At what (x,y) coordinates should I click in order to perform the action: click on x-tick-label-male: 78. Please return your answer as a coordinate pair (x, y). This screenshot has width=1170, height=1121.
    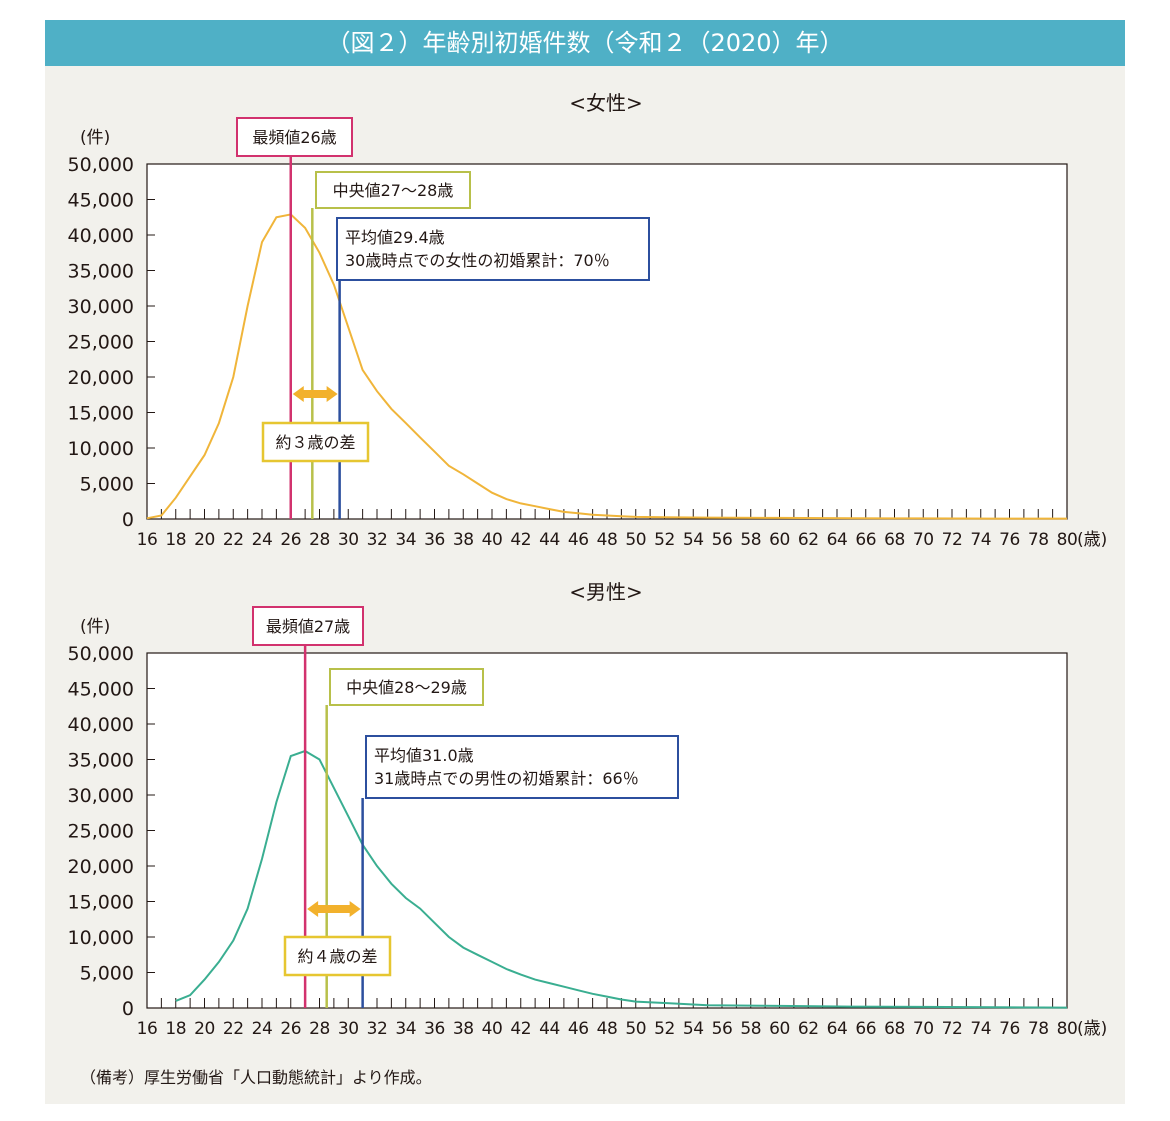
    Looking at the image, I should click on (1038, 1029).